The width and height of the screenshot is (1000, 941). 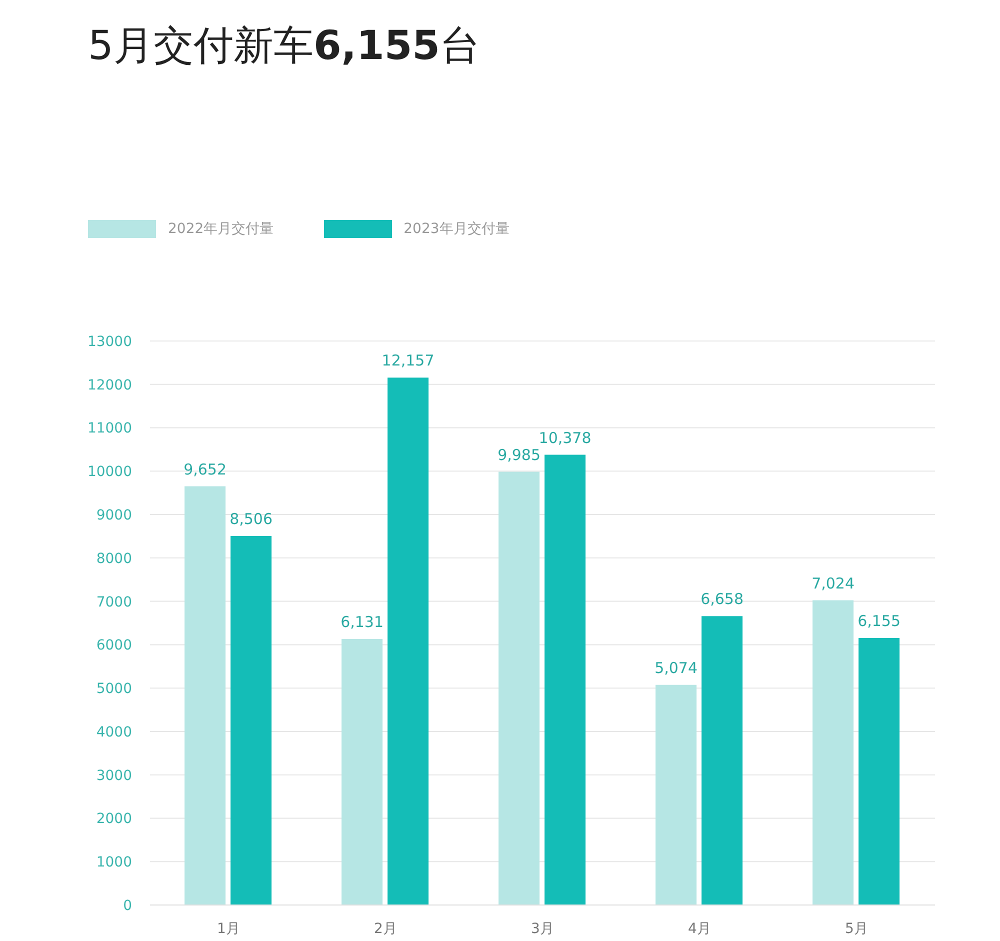 I want to click on y-tick-label: 10000, so click(x=109, y=472).